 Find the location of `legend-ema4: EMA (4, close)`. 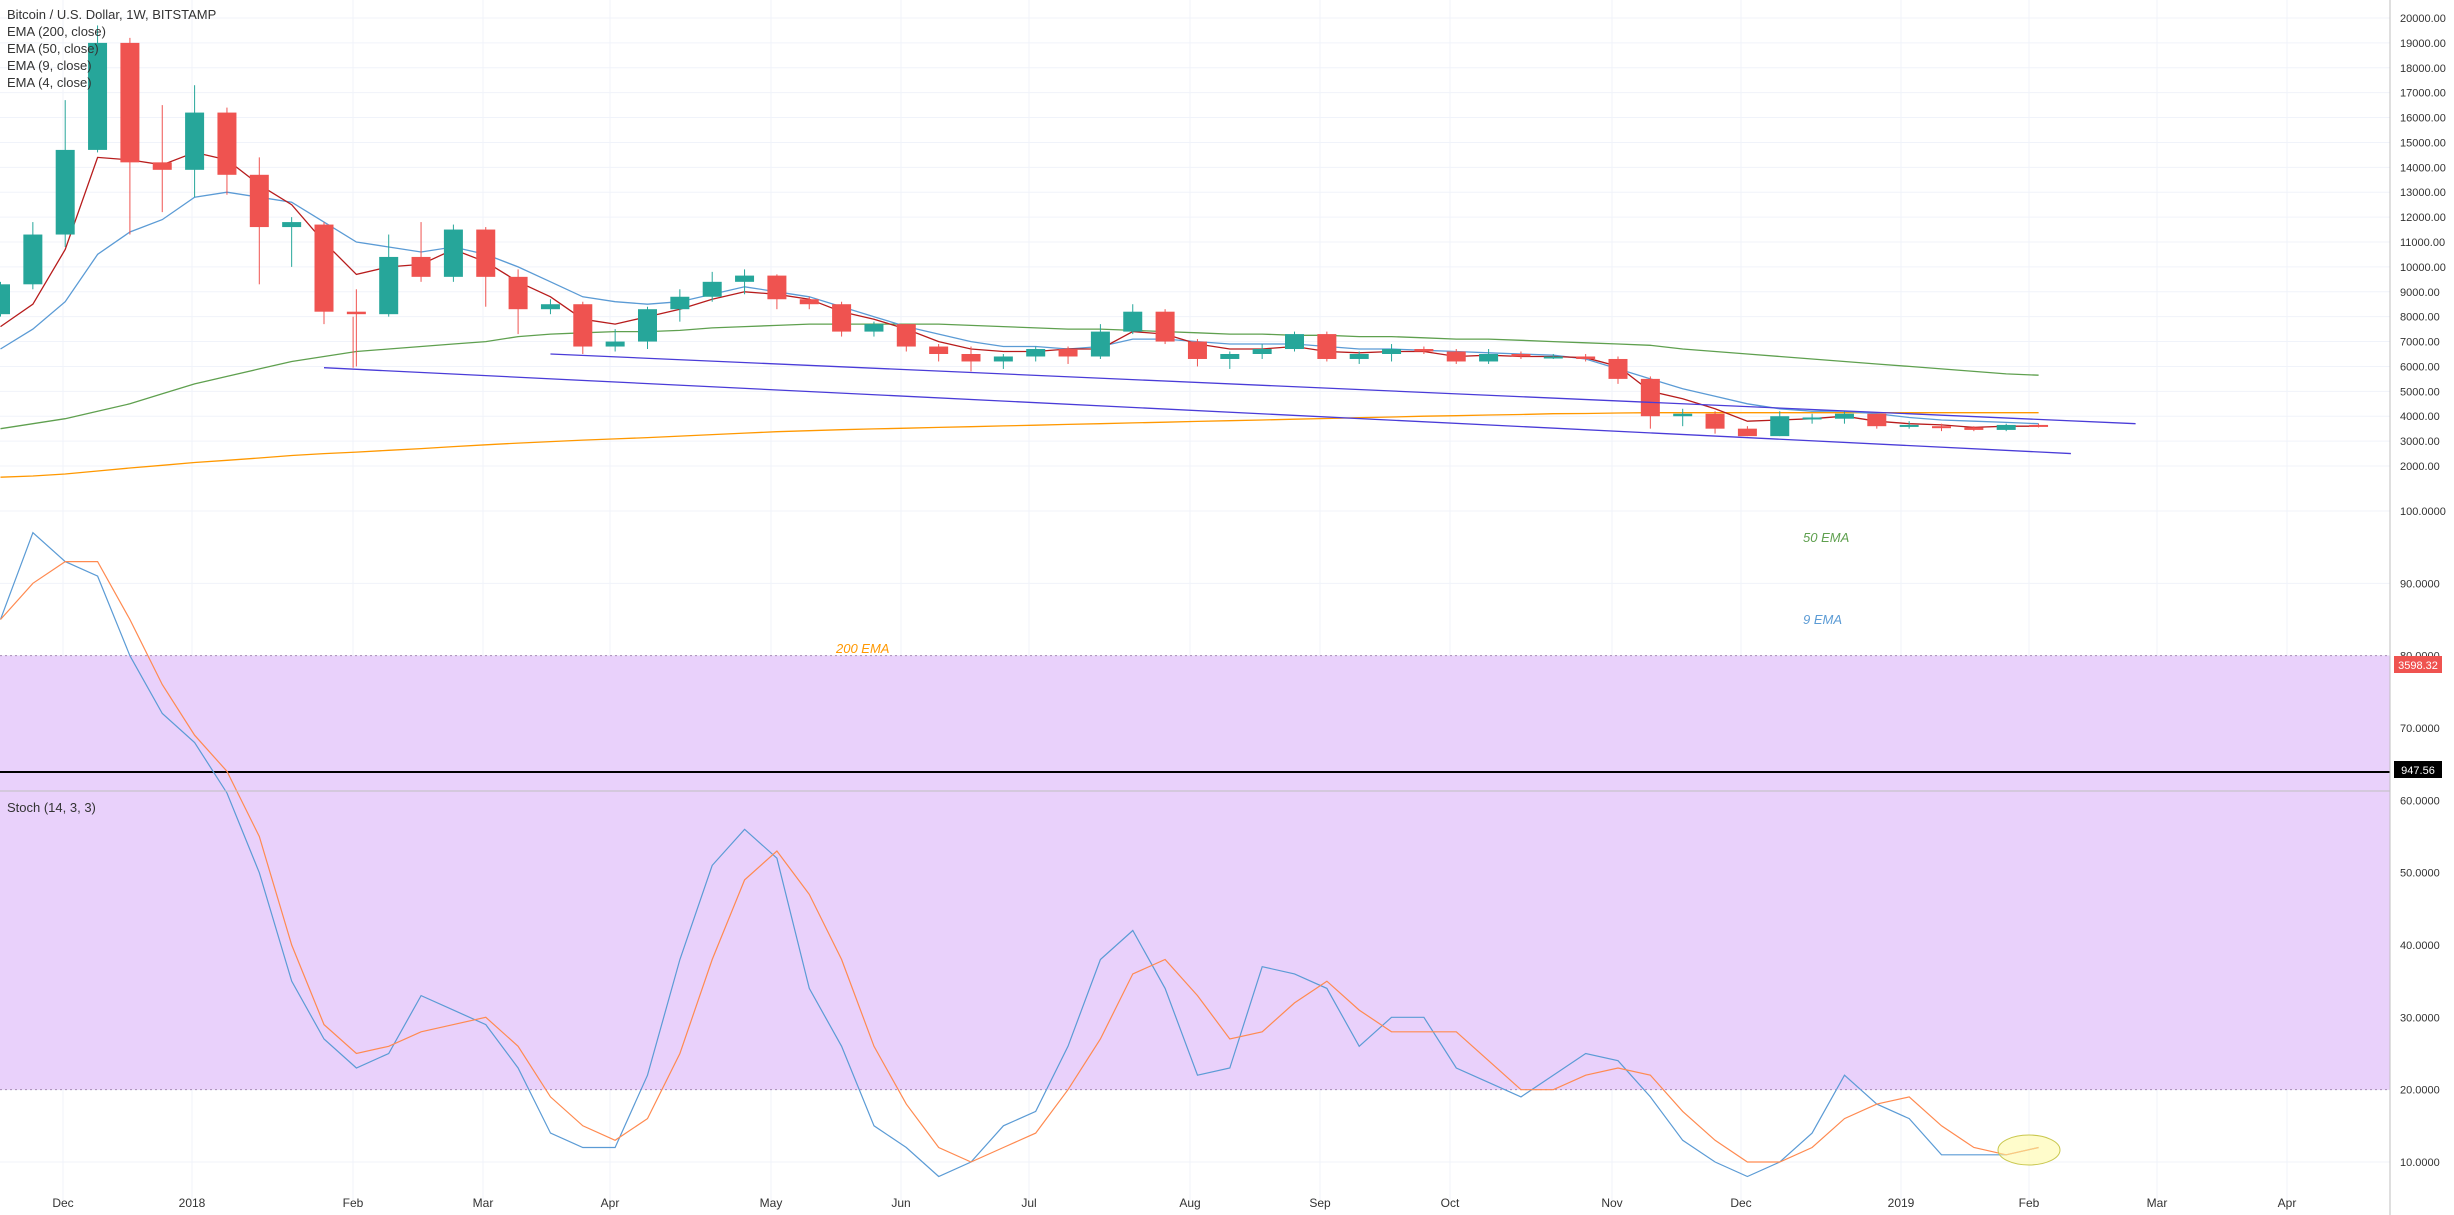

legend-ema4: EMA (4, close) is located at coordinates (49, 82).